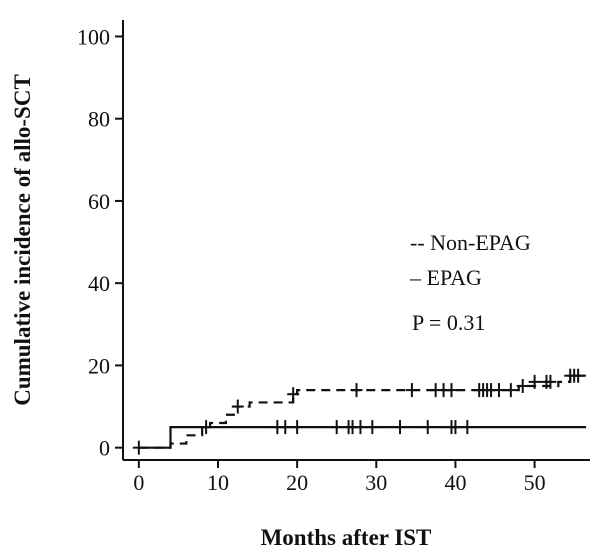  Describe the element at coordinates (297, 482) in the screenshot. I see `x-tick-label: 20` at that location.